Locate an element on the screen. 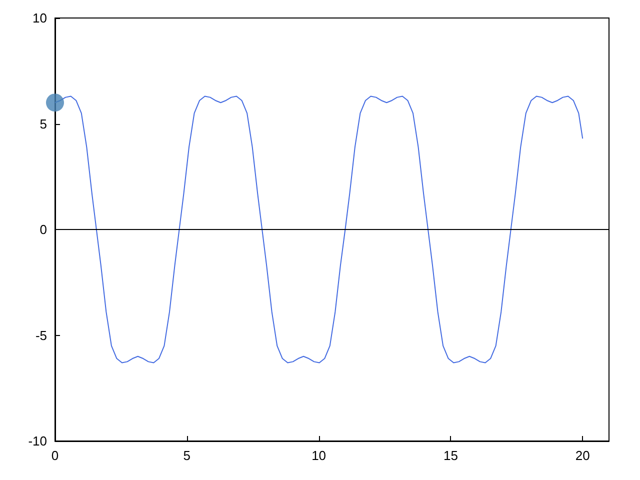  y-tick-label: 0 is located at coordinates (43, 229).